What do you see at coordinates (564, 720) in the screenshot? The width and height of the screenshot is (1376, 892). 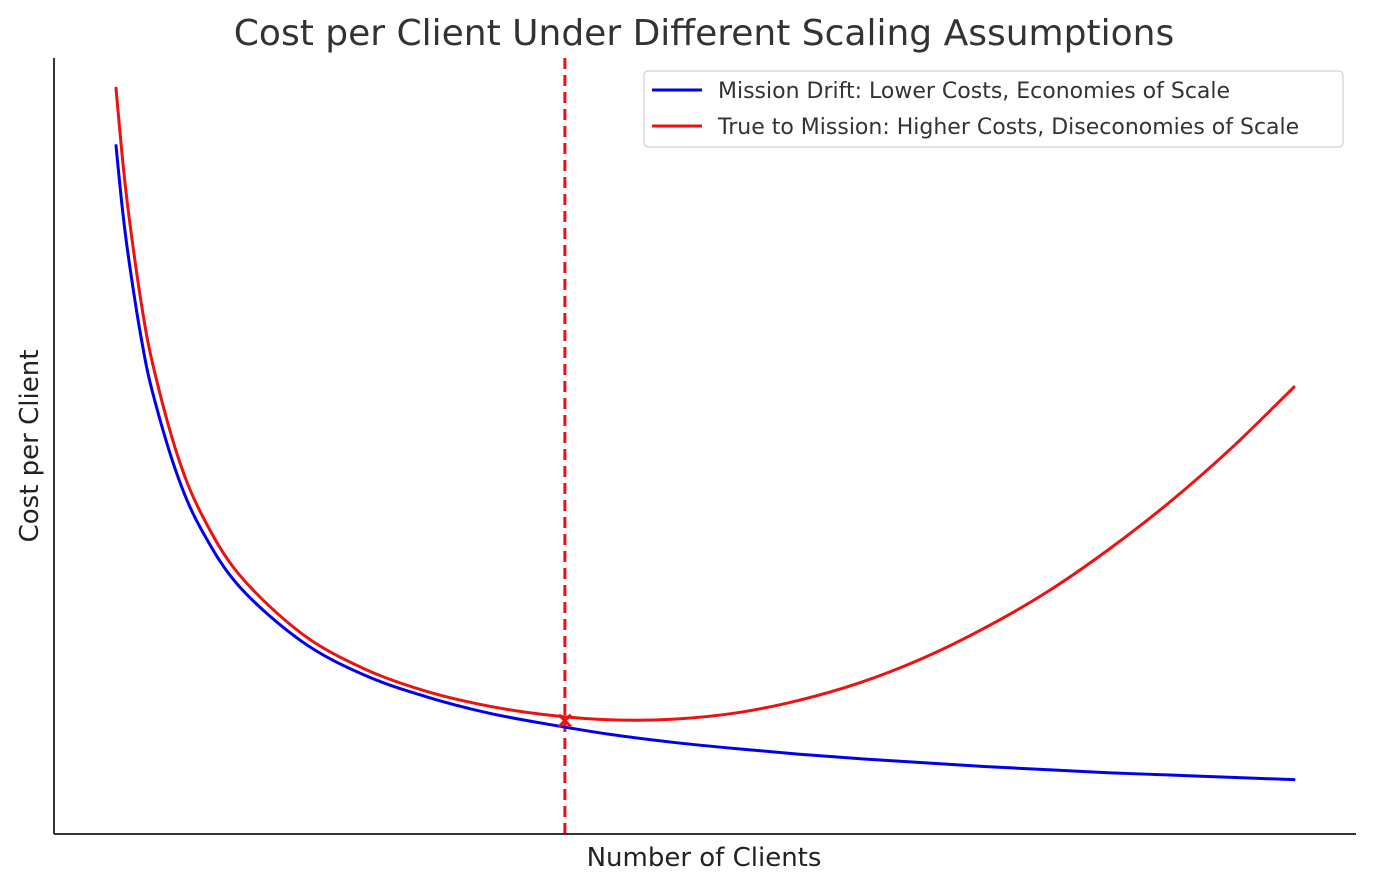 I see `minimum-point-marker` at bounding box center [564, 720].